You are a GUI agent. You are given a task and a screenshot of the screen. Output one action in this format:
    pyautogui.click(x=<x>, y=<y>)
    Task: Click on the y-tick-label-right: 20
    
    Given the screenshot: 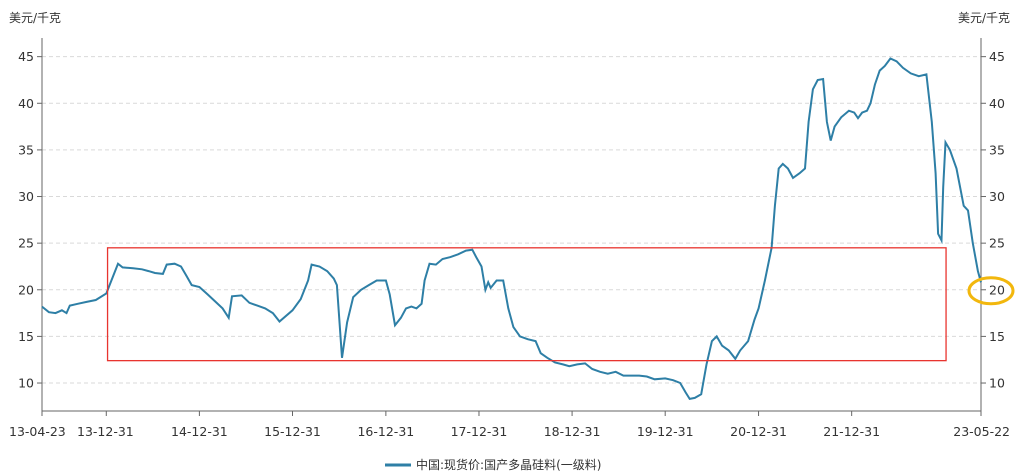 What is the action you would take?
    pyautogui.click(x=997, y=289)
    